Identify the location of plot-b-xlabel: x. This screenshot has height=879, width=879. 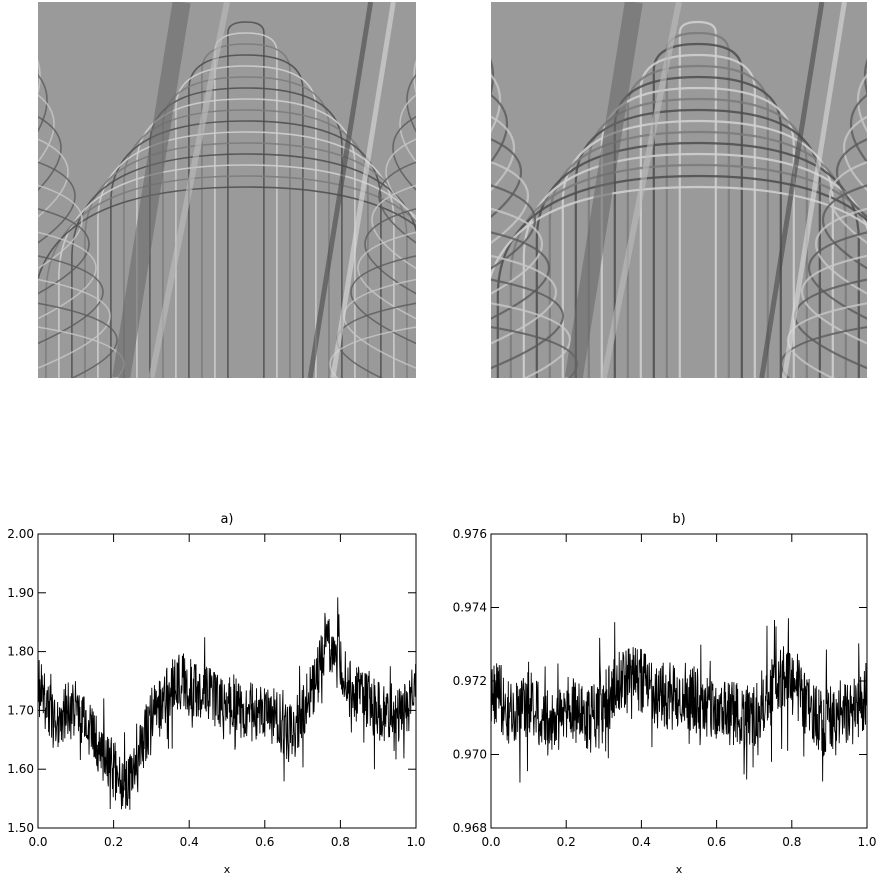
(679, 869).